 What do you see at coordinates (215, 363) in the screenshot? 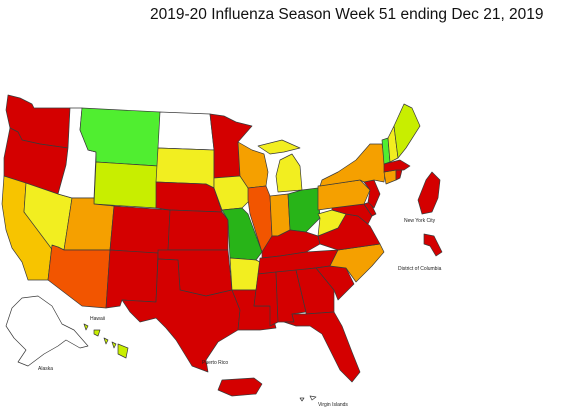
I see `label-puerto-rico: Puerto Rico` at bounding box center [215, 363].